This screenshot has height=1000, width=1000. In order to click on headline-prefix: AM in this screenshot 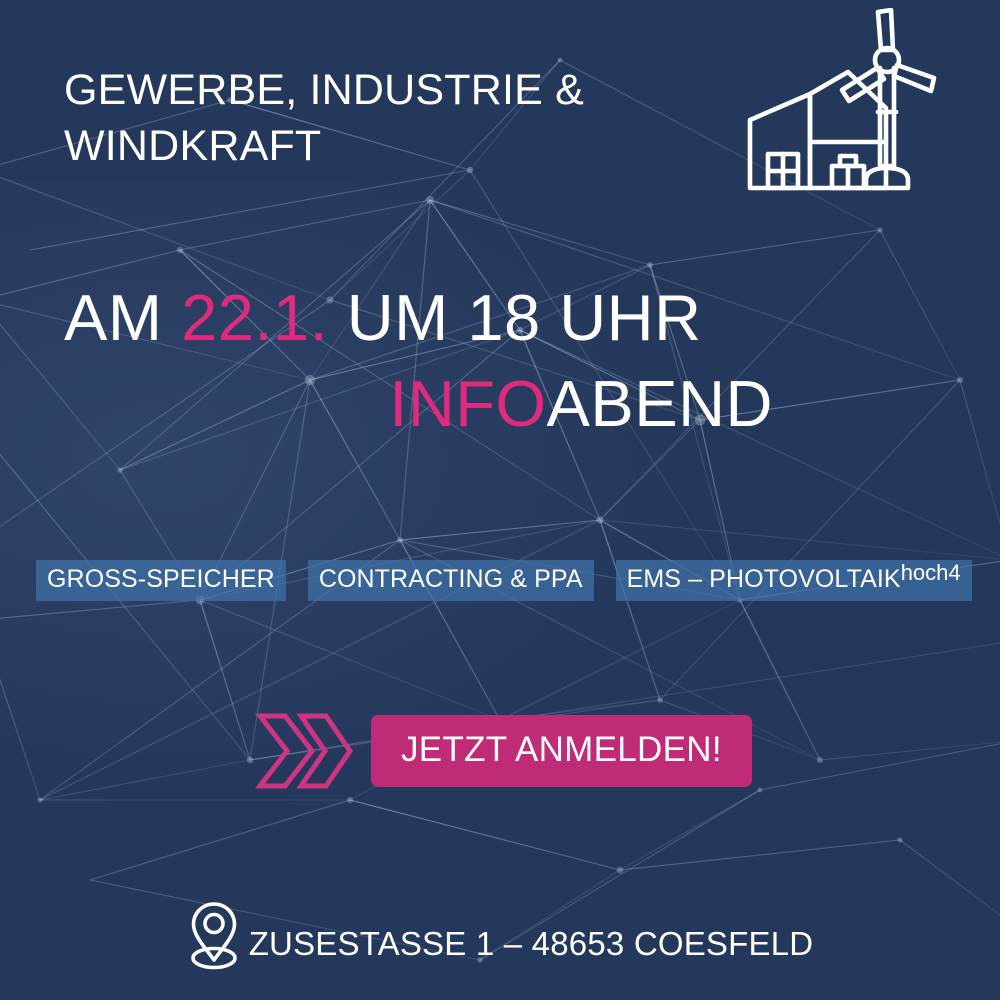, I will do `click(123, 317)`.